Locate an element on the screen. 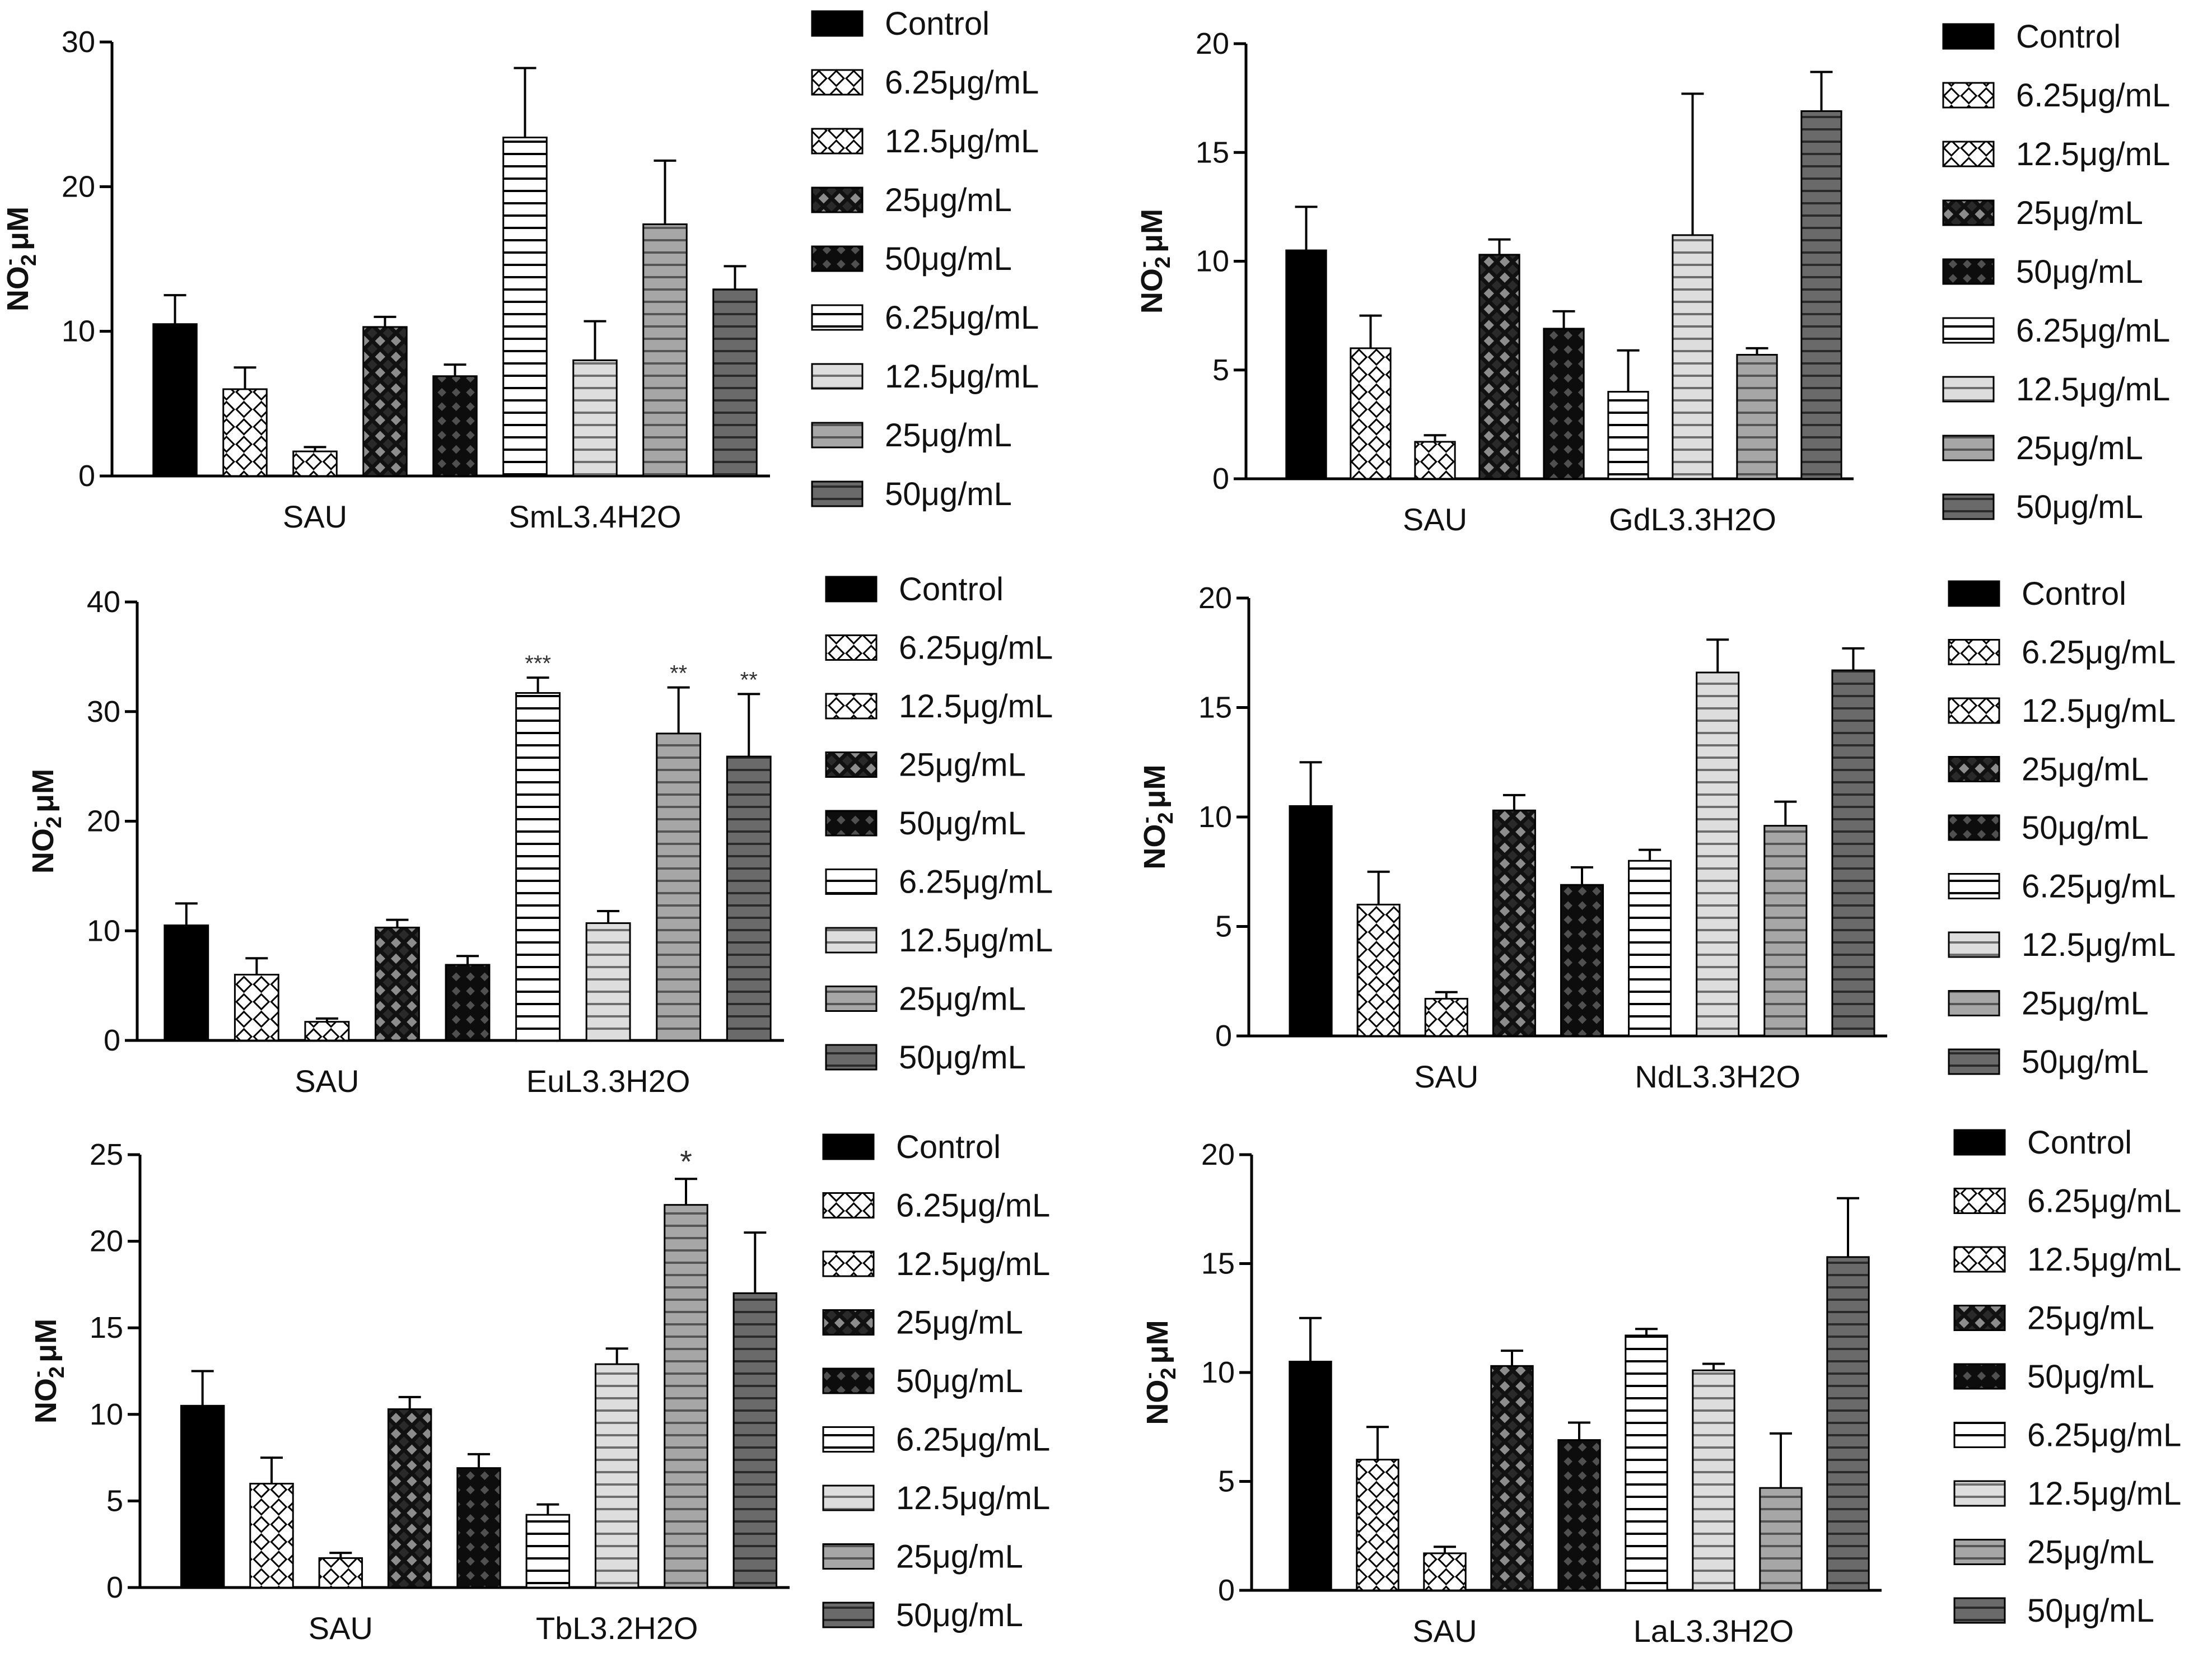 The image size is (2212, 1662). group-label: NdL3.3H2O is located at coordinates (1718, 1076).